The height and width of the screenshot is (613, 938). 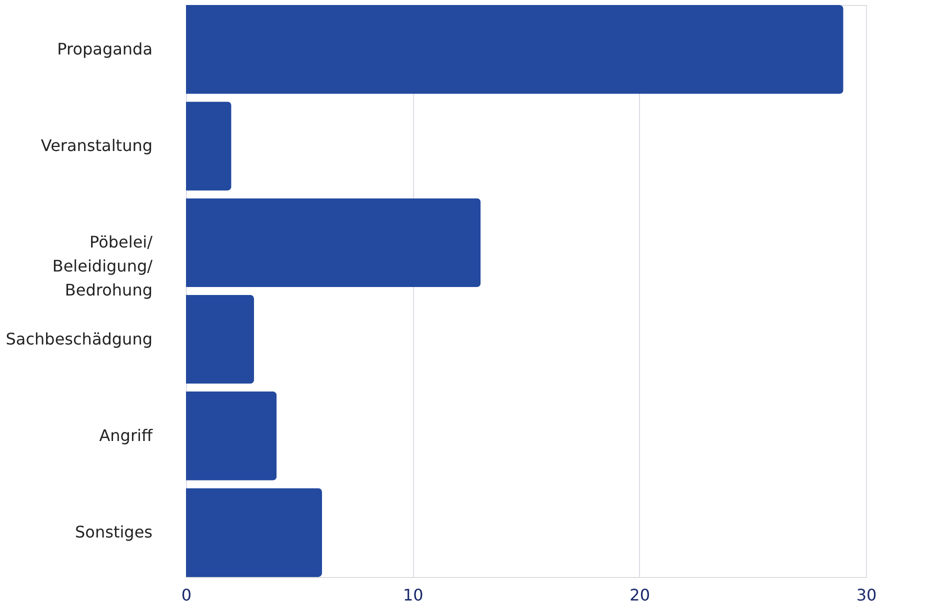 What do you see at coordinates (96, 146) in the screenshot?
I see `y-tick-label: Veranstaltung` at bounding box center [96, 146].